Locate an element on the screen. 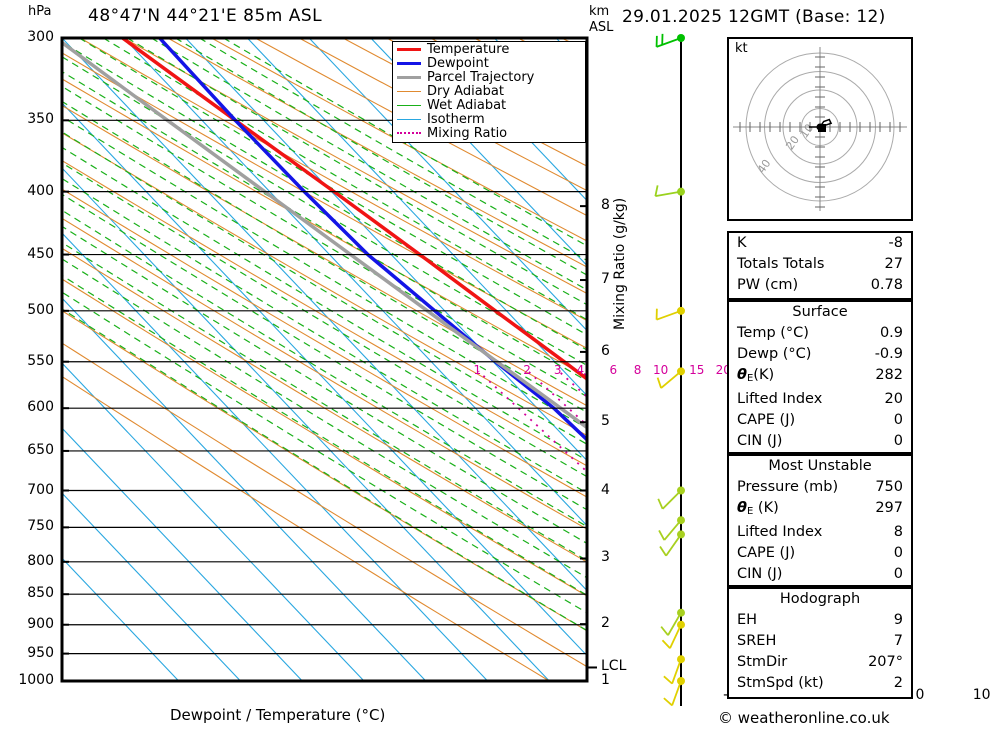 This screenshot has height=733, width=1000. surface-panel-title: Surface is located at coordinates (820, 312).